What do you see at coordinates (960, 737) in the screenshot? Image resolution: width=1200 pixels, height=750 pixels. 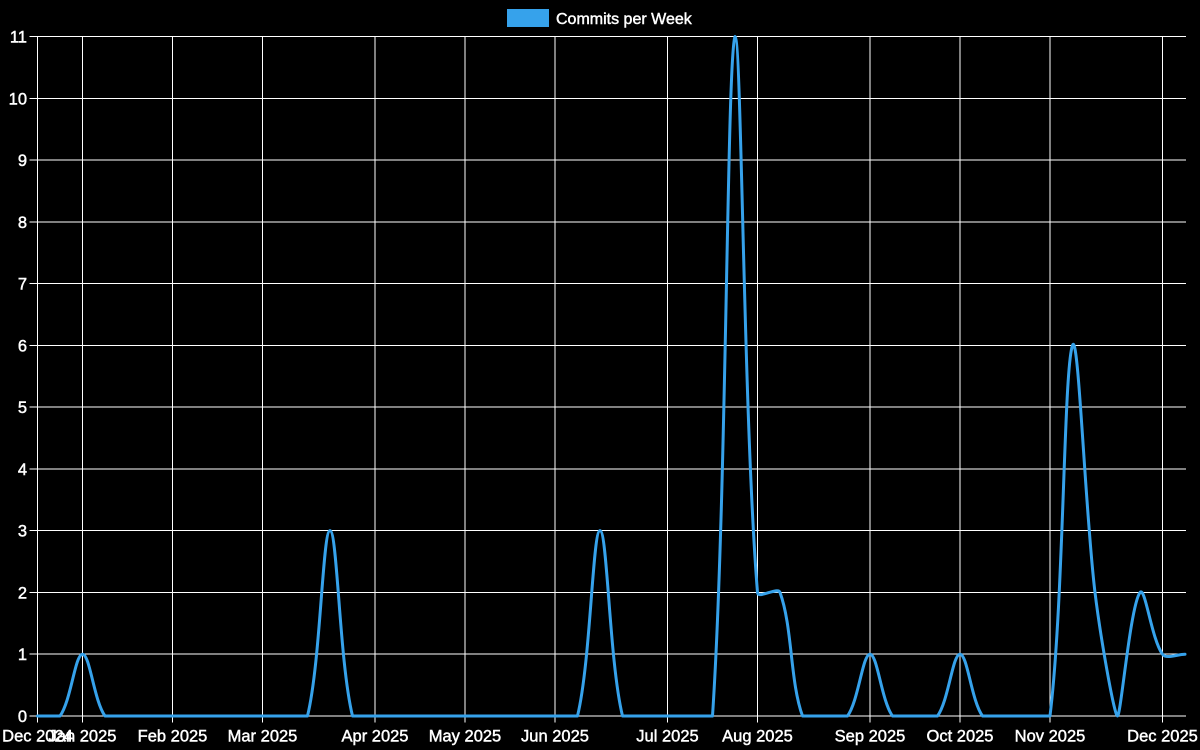 I see `svg-text: Oct 2025` at bounding box center [960, 737].